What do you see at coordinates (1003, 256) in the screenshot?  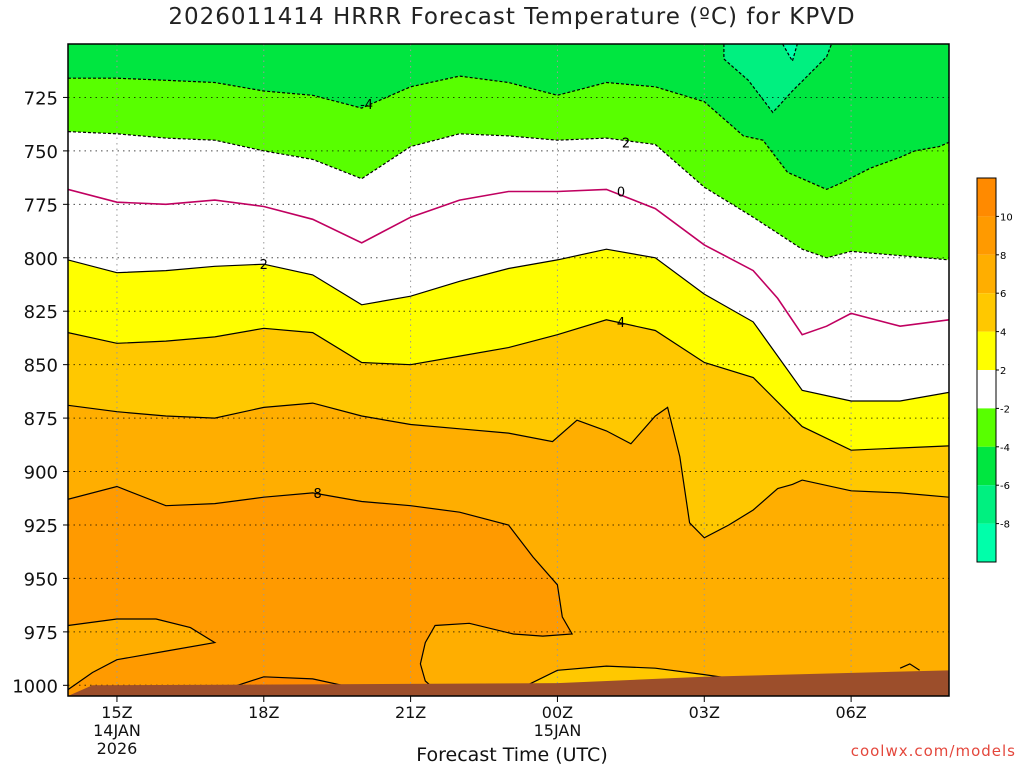 I see `colorbar-tick-label: 8` at bounding box center [1003, 256].